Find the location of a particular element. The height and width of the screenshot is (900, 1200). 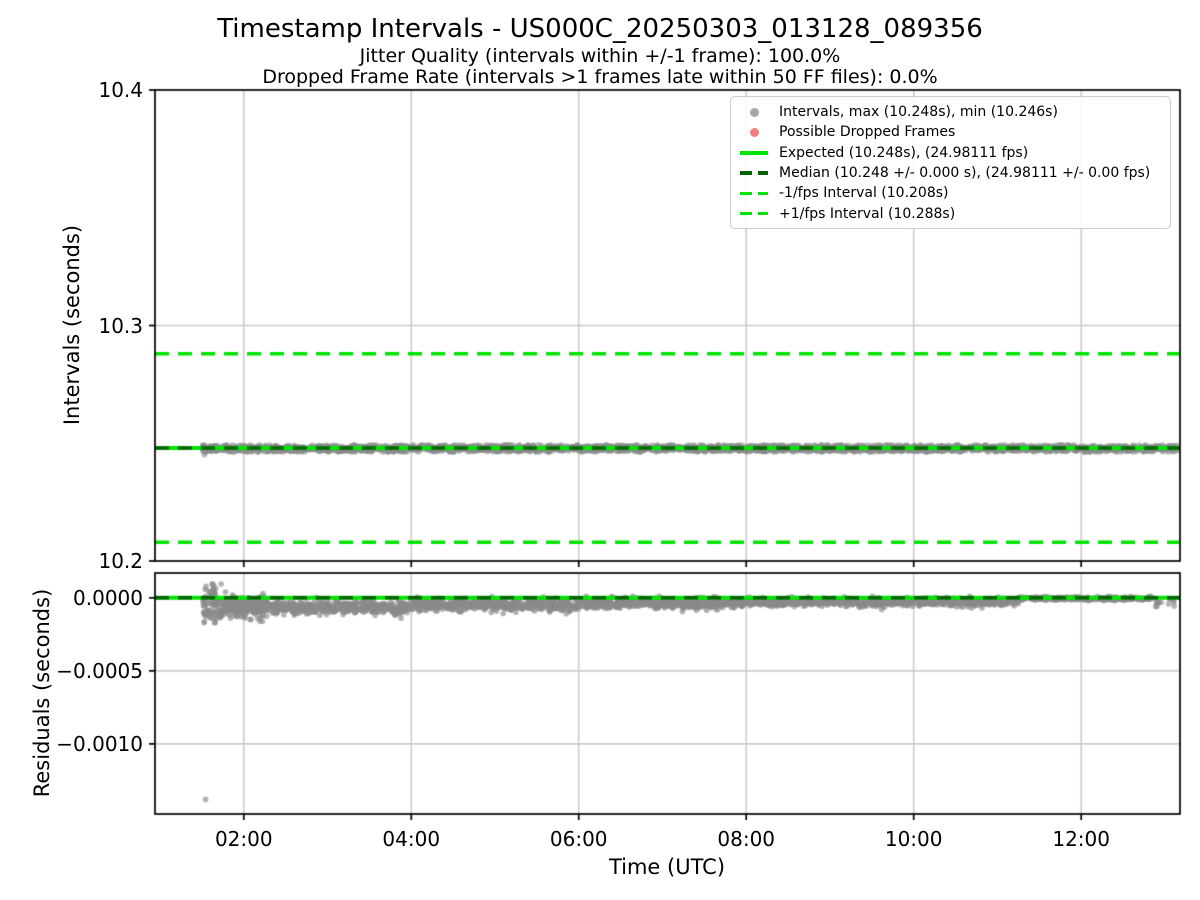

legend-item-label: Expected (10.248s), (24.98111 fps) is located at coordinates (904, 152).